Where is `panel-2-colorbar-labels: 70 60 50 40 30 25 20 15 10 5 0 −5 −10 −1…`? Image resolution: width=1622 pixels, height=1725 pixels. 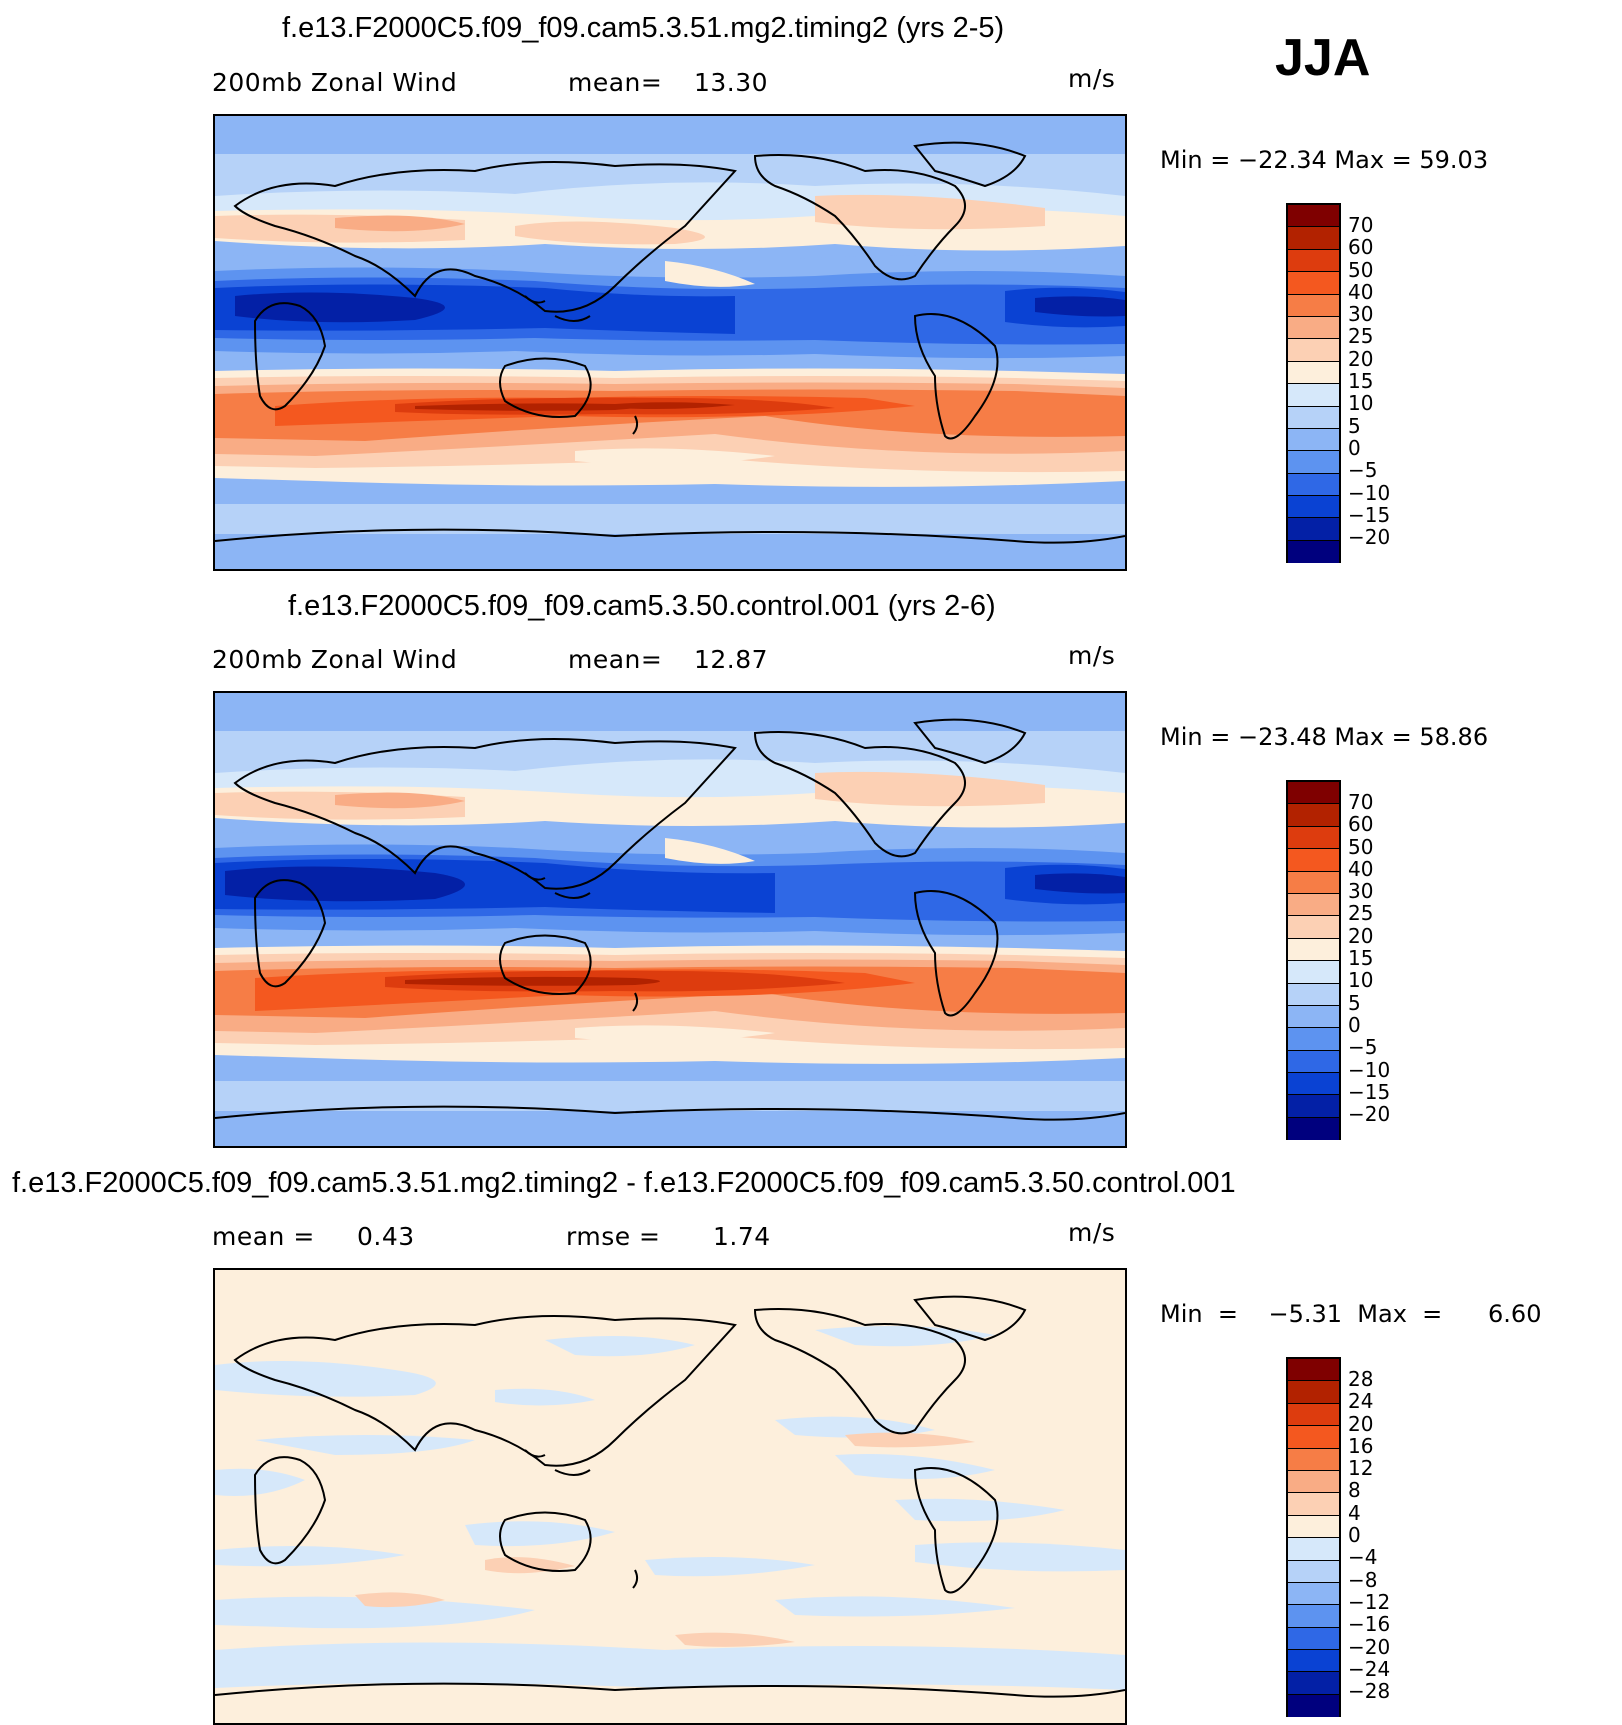 panel-2-colorbar-labels: 70 60 50 40 30 25 20 15 10 5 0 −5 −10 −1… is located at coordinates (1369, 958).